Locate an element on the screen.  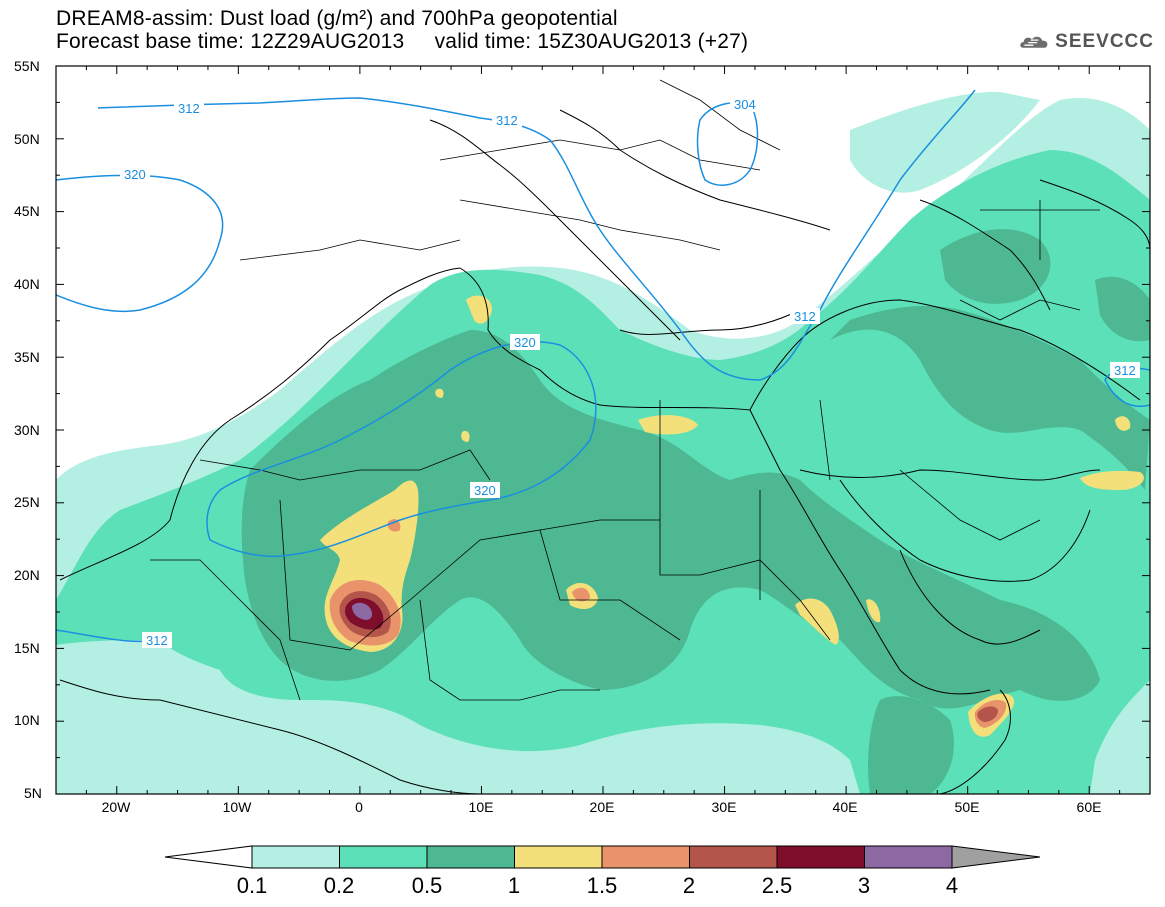
lon-label: 0 is located at coordinates (359, 807).